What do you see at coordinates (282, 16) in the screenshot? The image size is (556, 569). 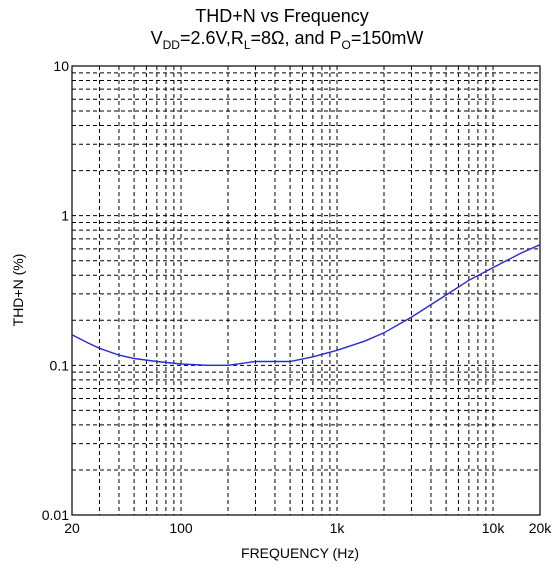 I see `chart-title: THD+N vs Frequency` at bounding box center [282, 16].